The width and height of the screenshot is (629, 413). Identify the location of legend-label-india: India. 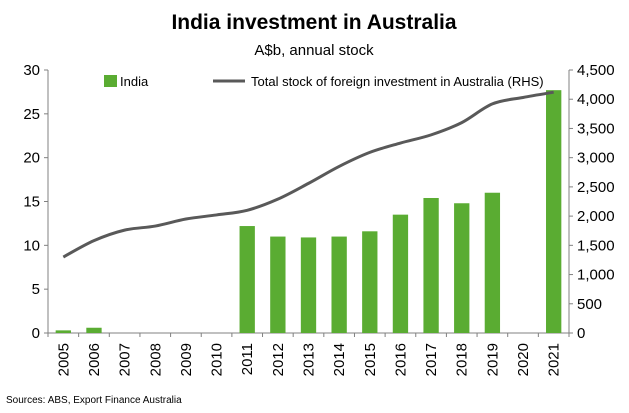
(134, 81).